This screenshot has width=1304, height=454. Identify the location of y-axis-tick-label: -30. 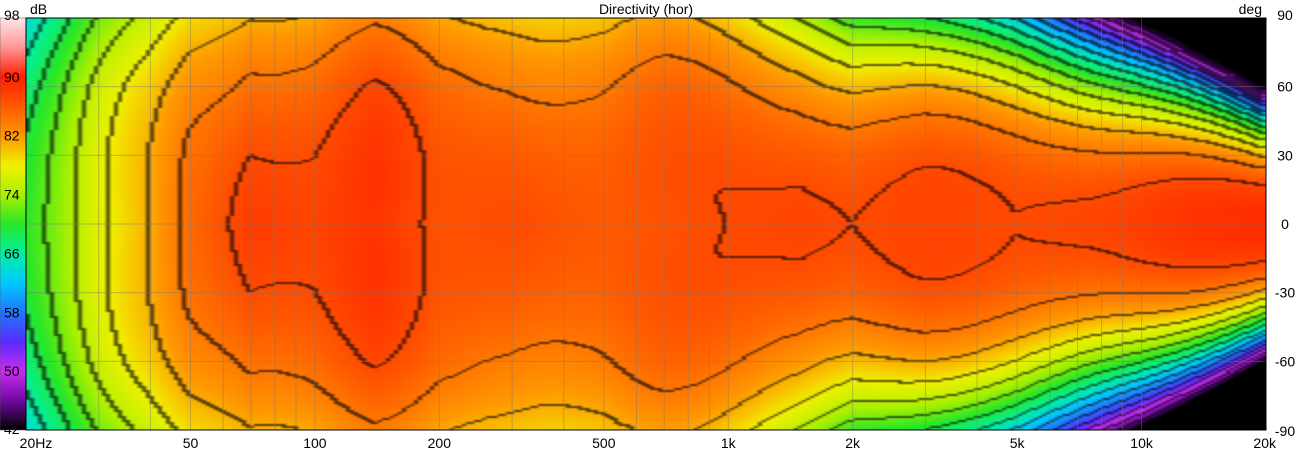
(1285, 293).